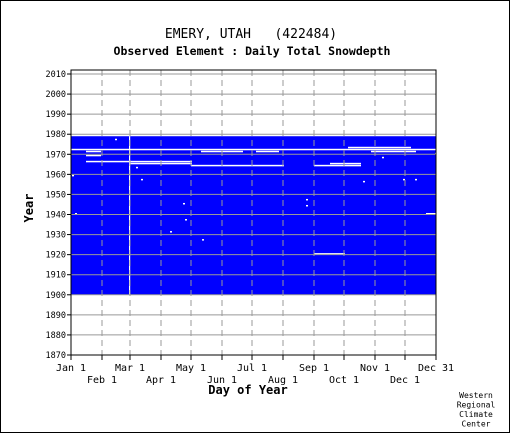 The width and height of the screenshot is (510, 433). I want to click on x-tick-label: Aug 1, so click(283, 380).